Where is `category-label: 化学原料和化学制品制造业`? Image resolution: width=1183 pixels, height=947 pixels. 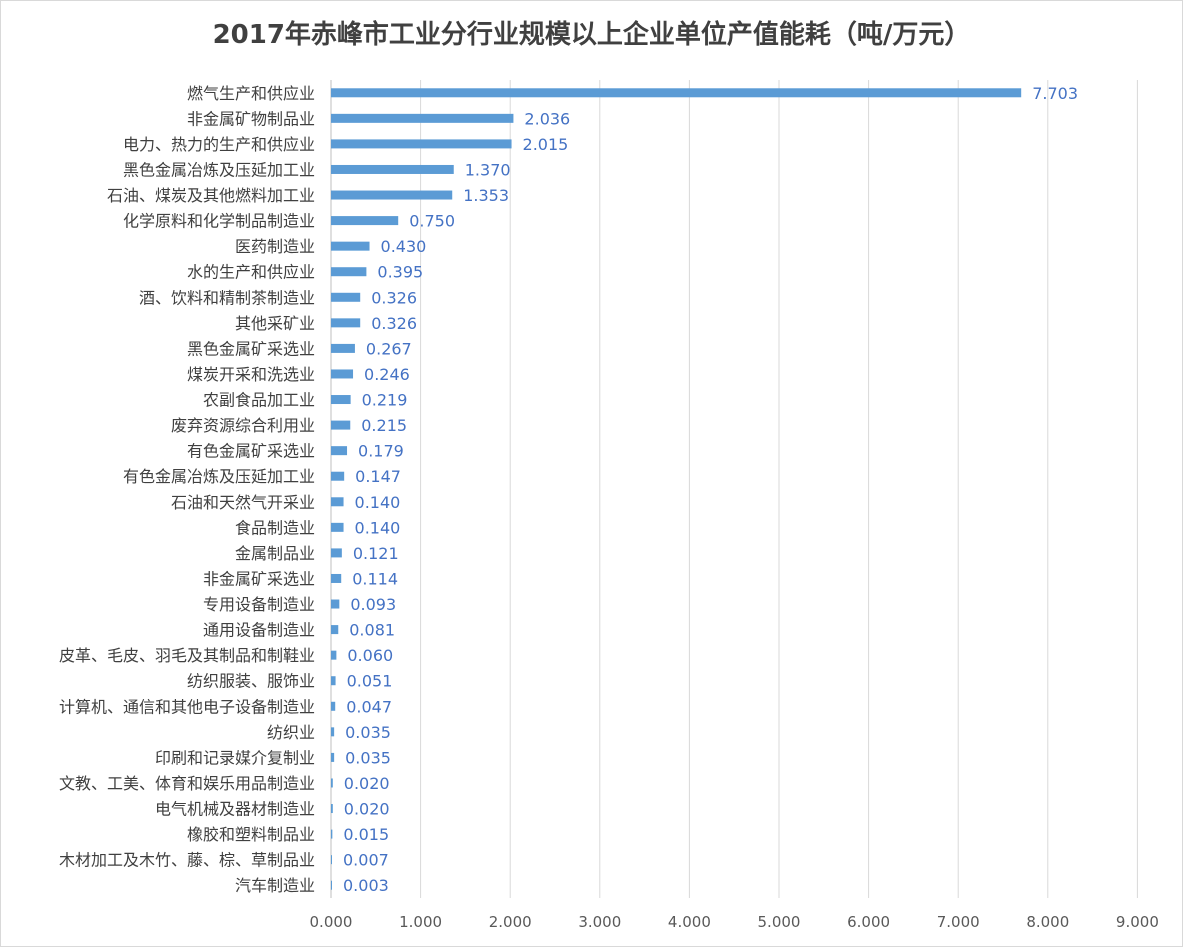 category-label: 化学原料和化学制品制造业 is located at coordinates (219, 221).